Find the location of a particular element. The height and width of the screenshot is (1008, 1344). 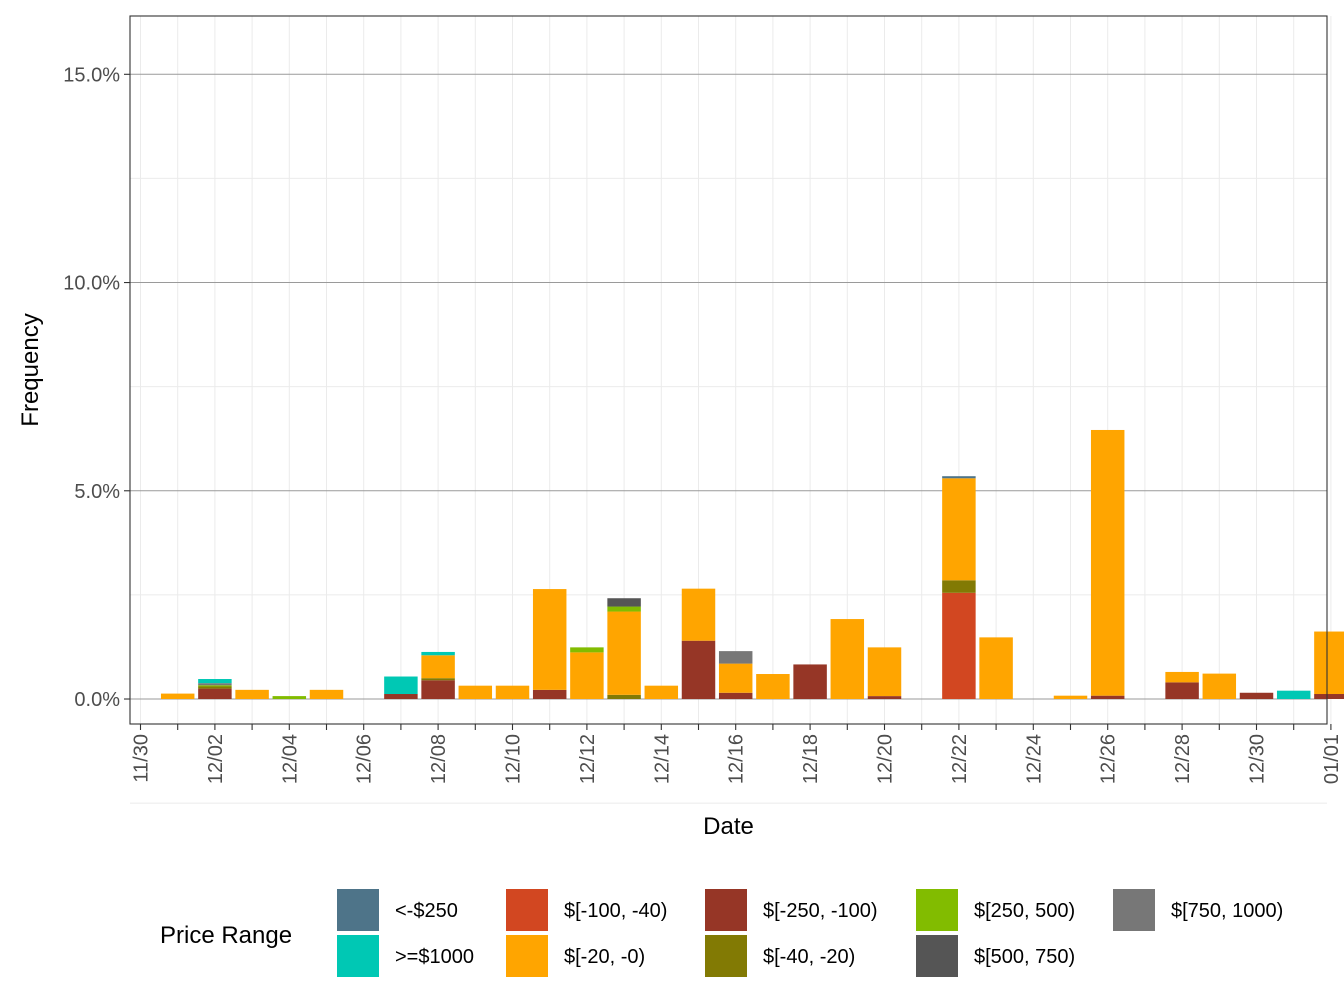

x-tick-label: 12/10 is located at coordinates (514, 759).